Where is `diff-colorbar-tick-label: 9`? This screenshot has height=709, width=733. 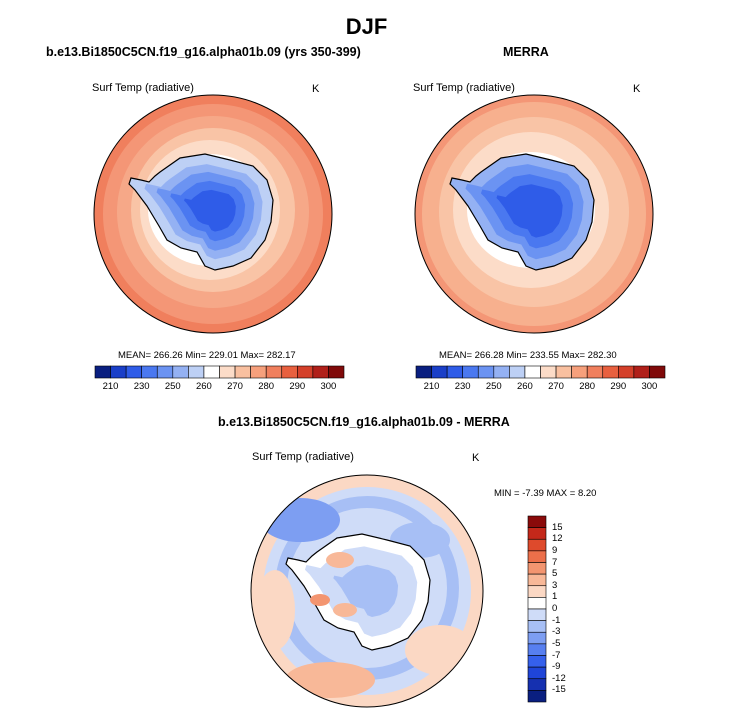 diff-colorbar-tick-label: 9 is located at coordinates (555, 550).